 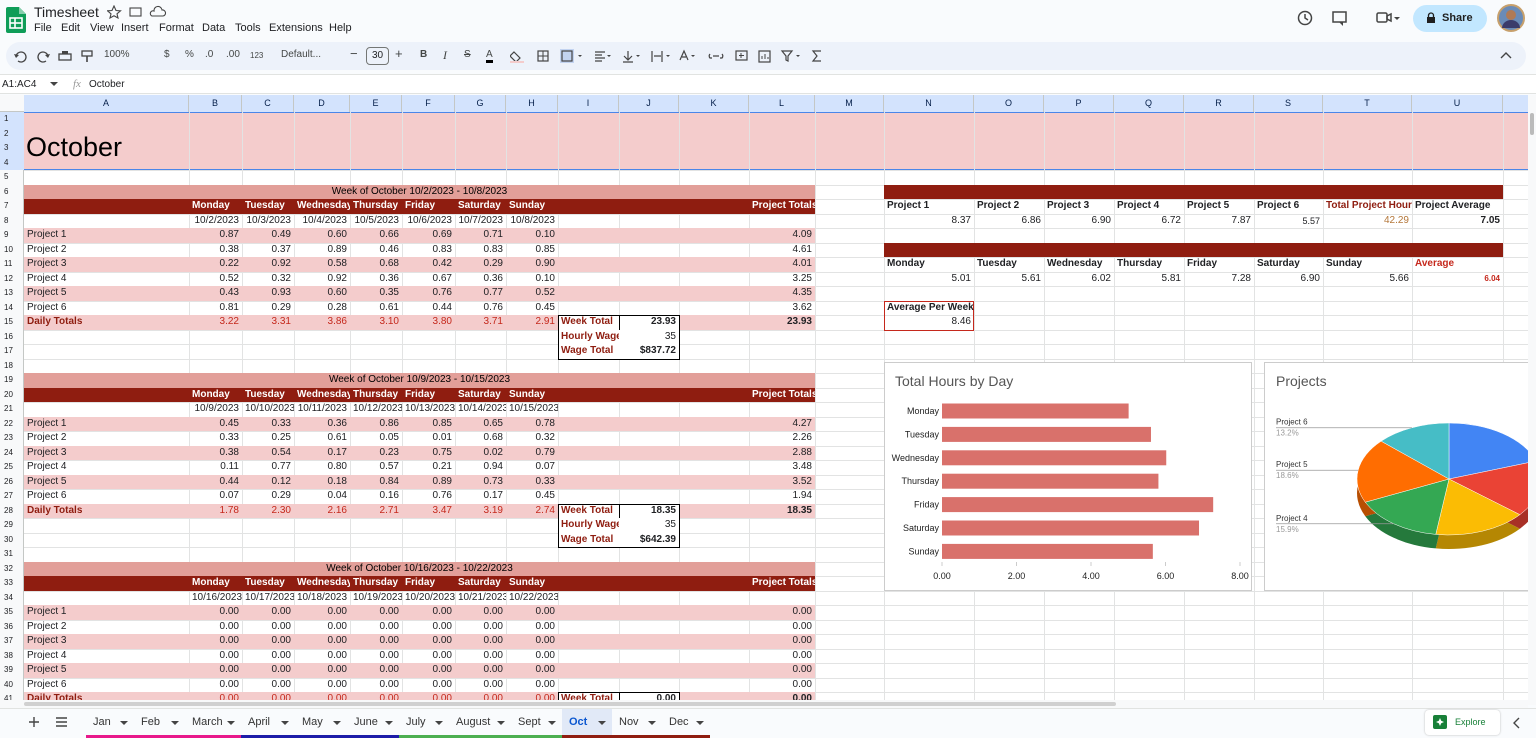 What do you see at coordinates (389, 466) in the screenshot?
I see `cell: 0.57` at bounding box center [389, 466].